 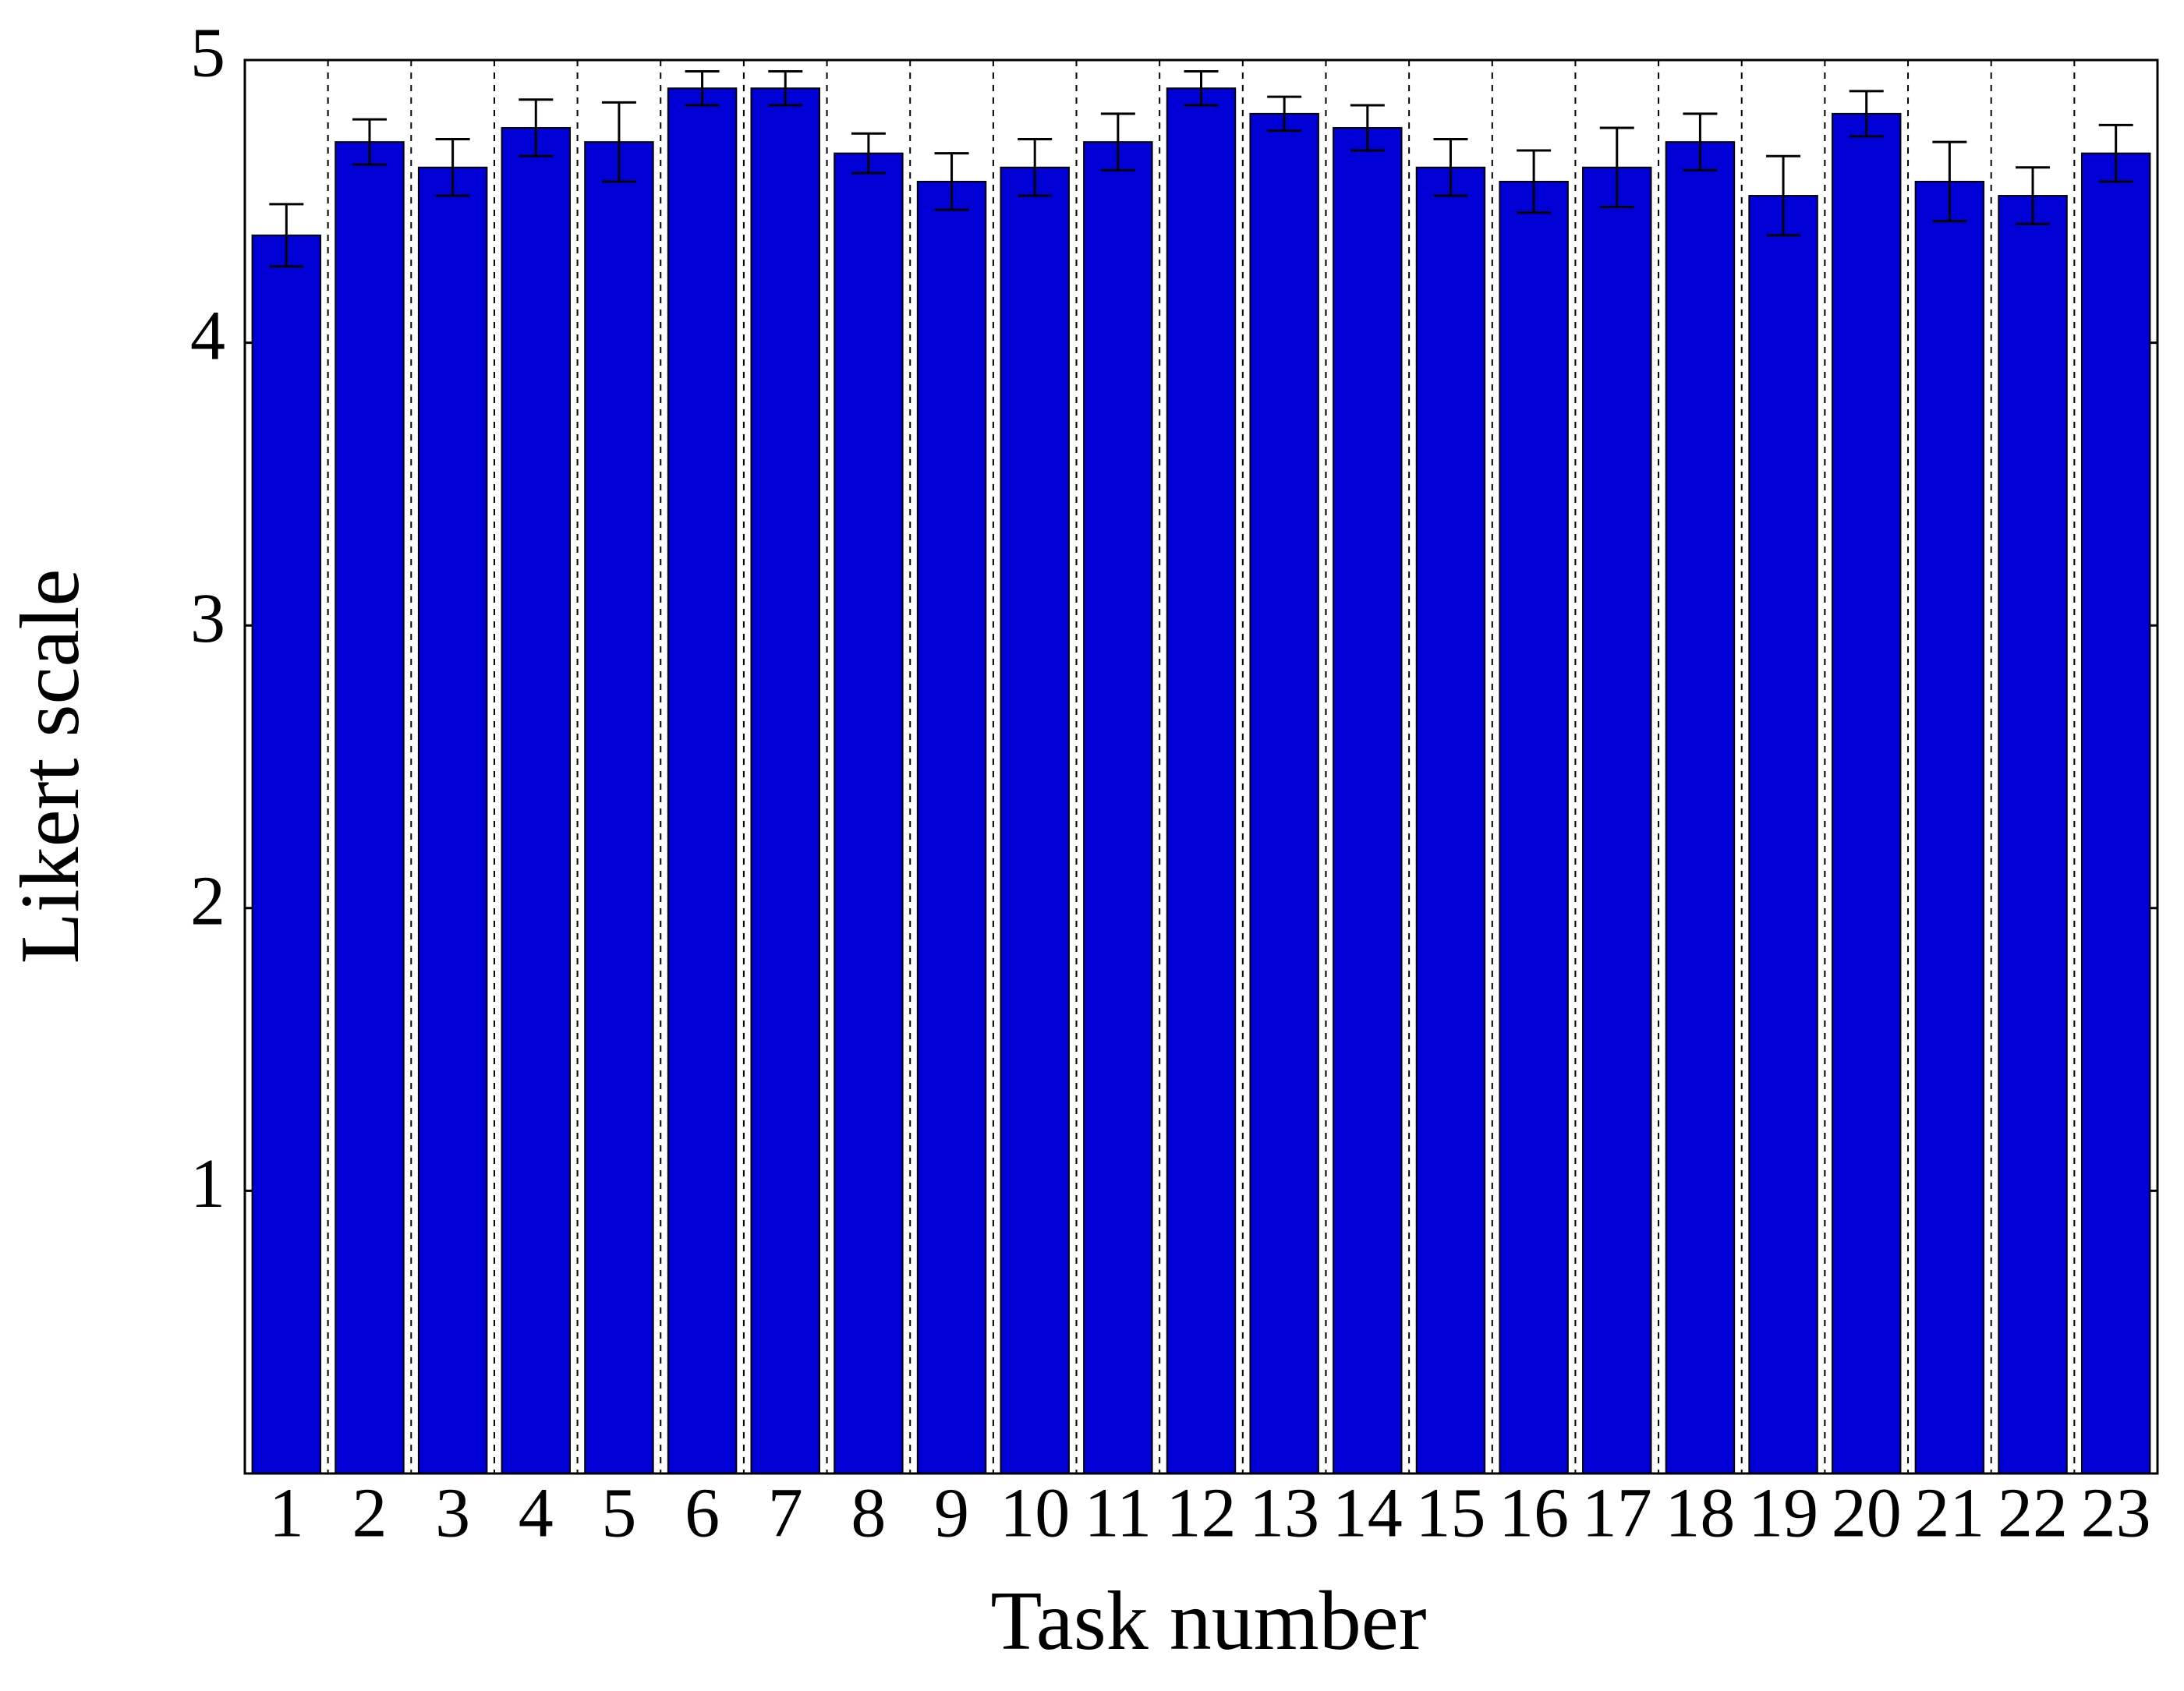 I want to click on x-tick-label: 18, so click(x=1700, y=1513).